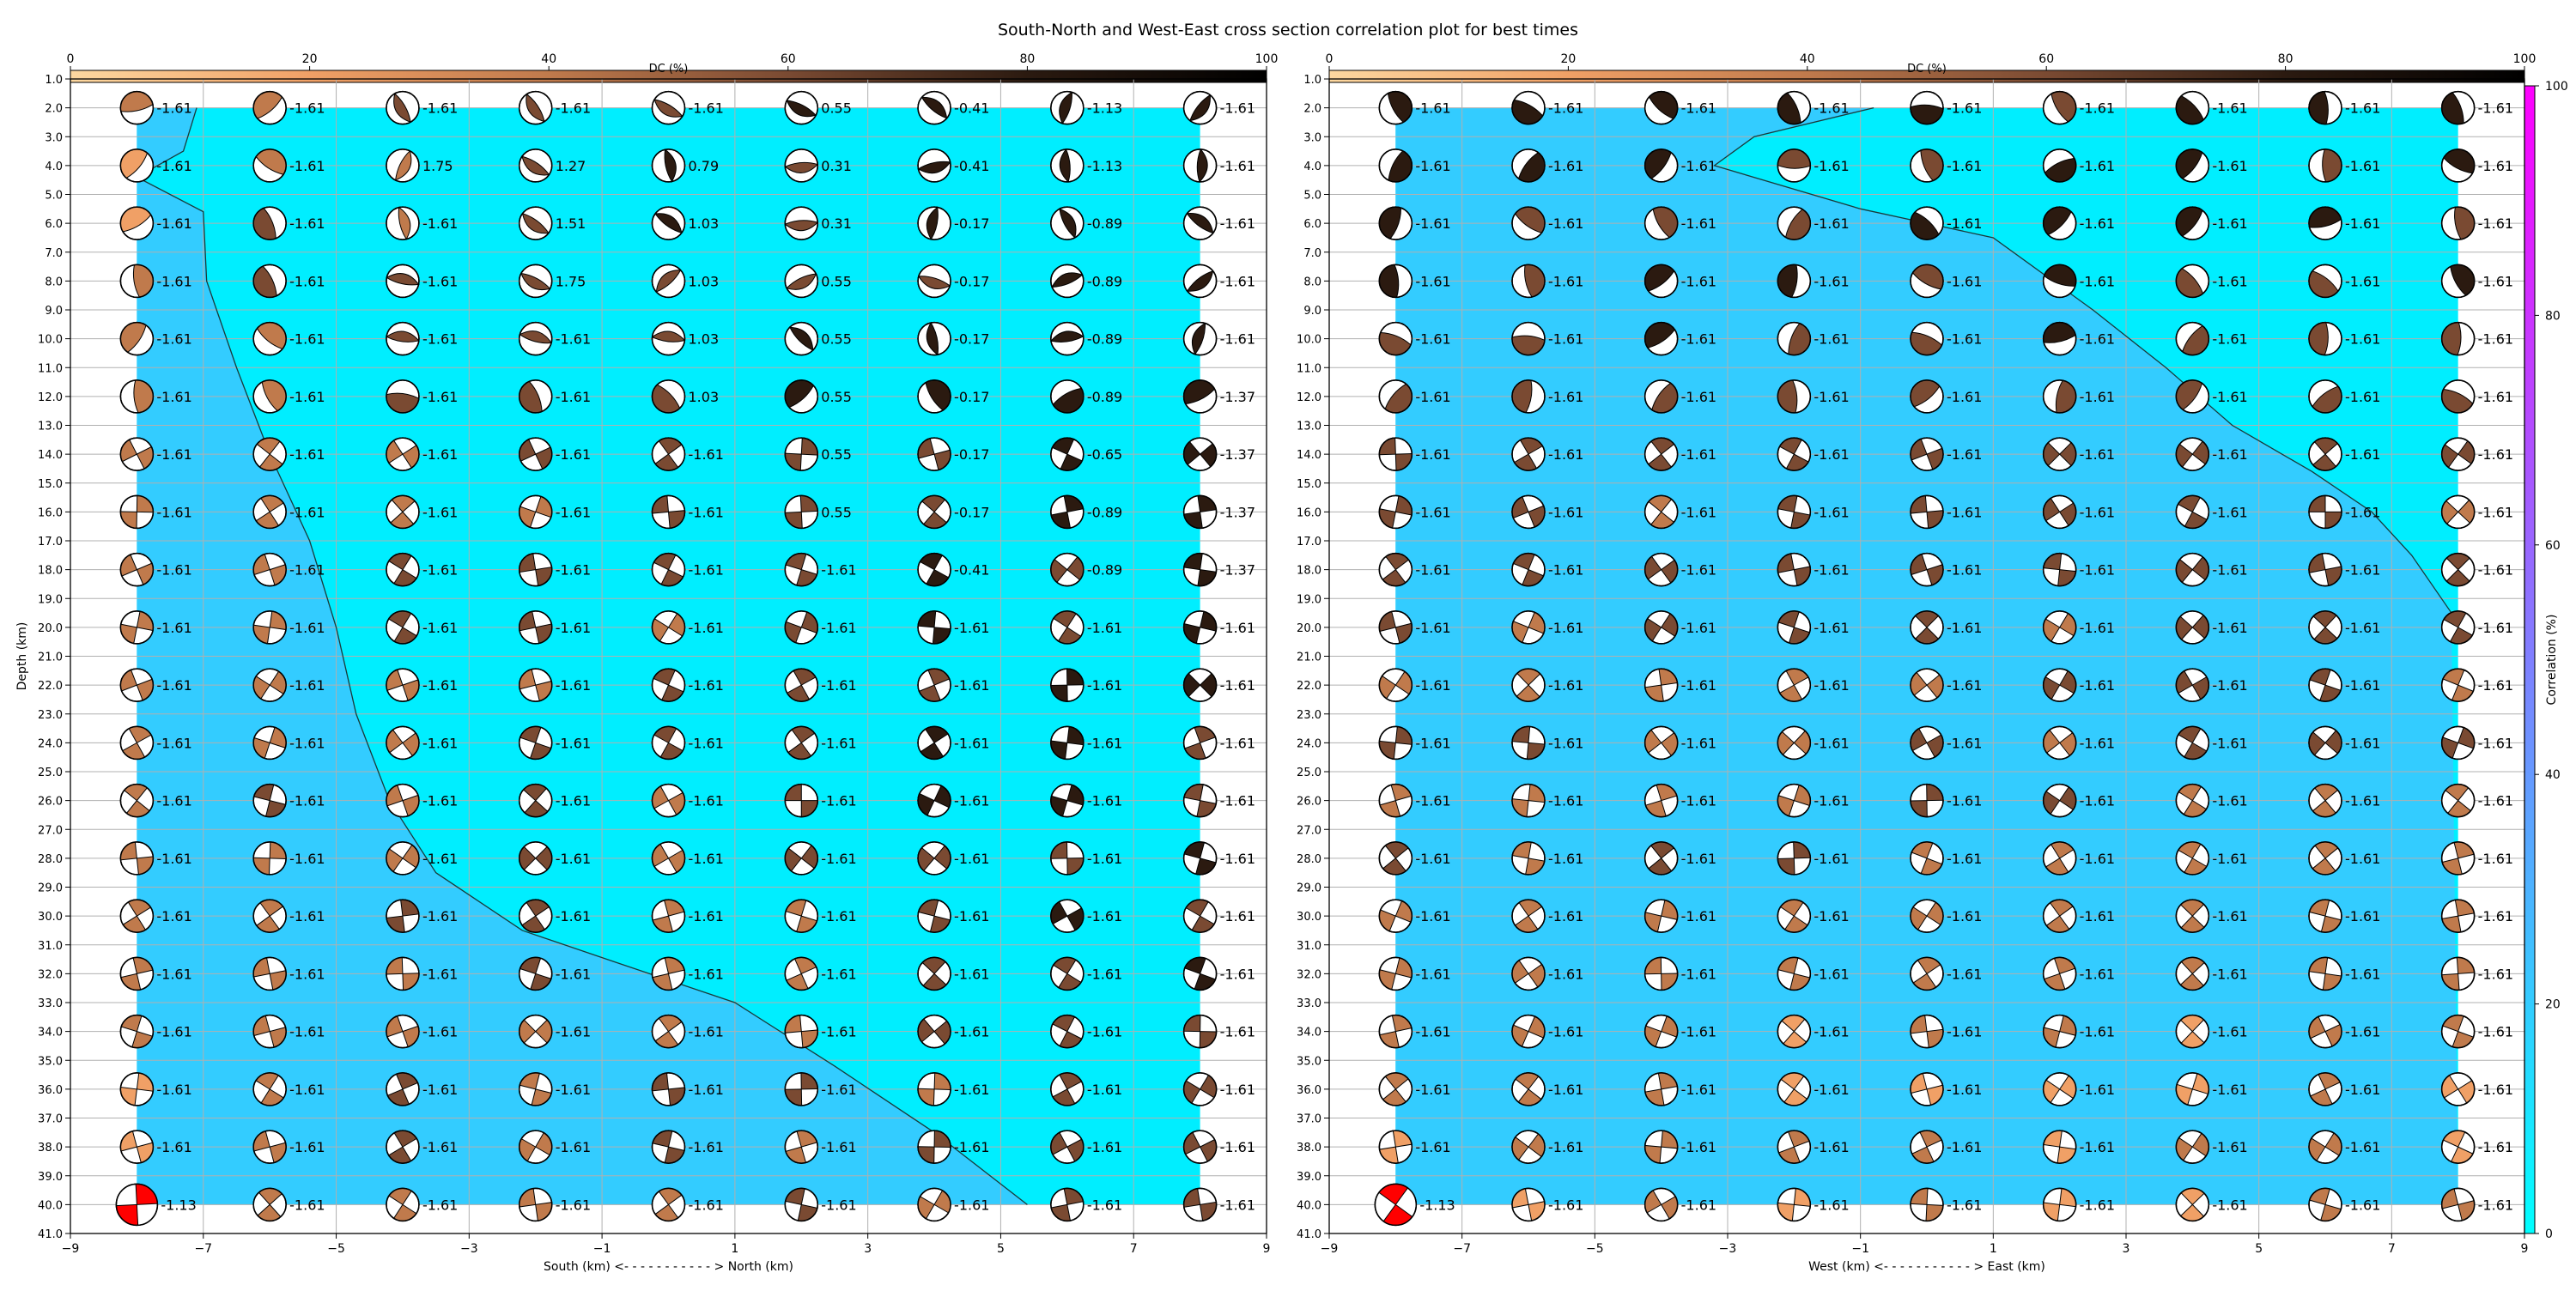 Image resolution: width=2576 pixels, height=1291 pixels. I want to click on correlation-value-label: 1.03, so click(704, 397).